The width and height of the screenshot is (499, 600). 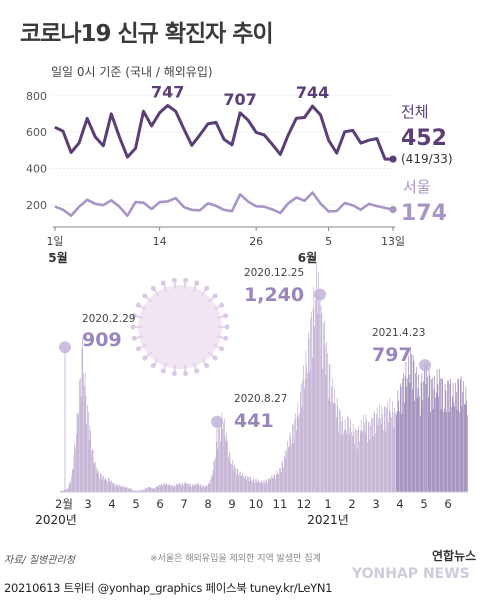 I want to click on virus-illustration, so click(x=180, y=327).